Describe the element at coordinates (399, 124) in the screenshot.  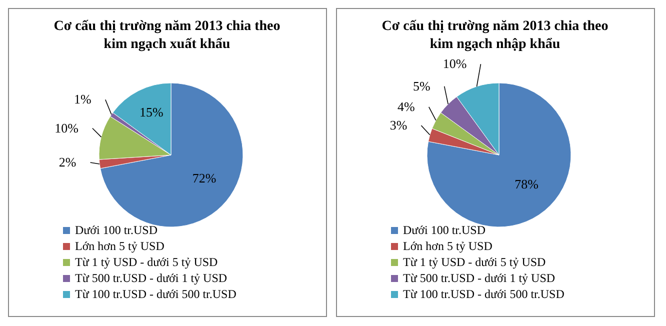
I see `data-label: 3%` at that location.